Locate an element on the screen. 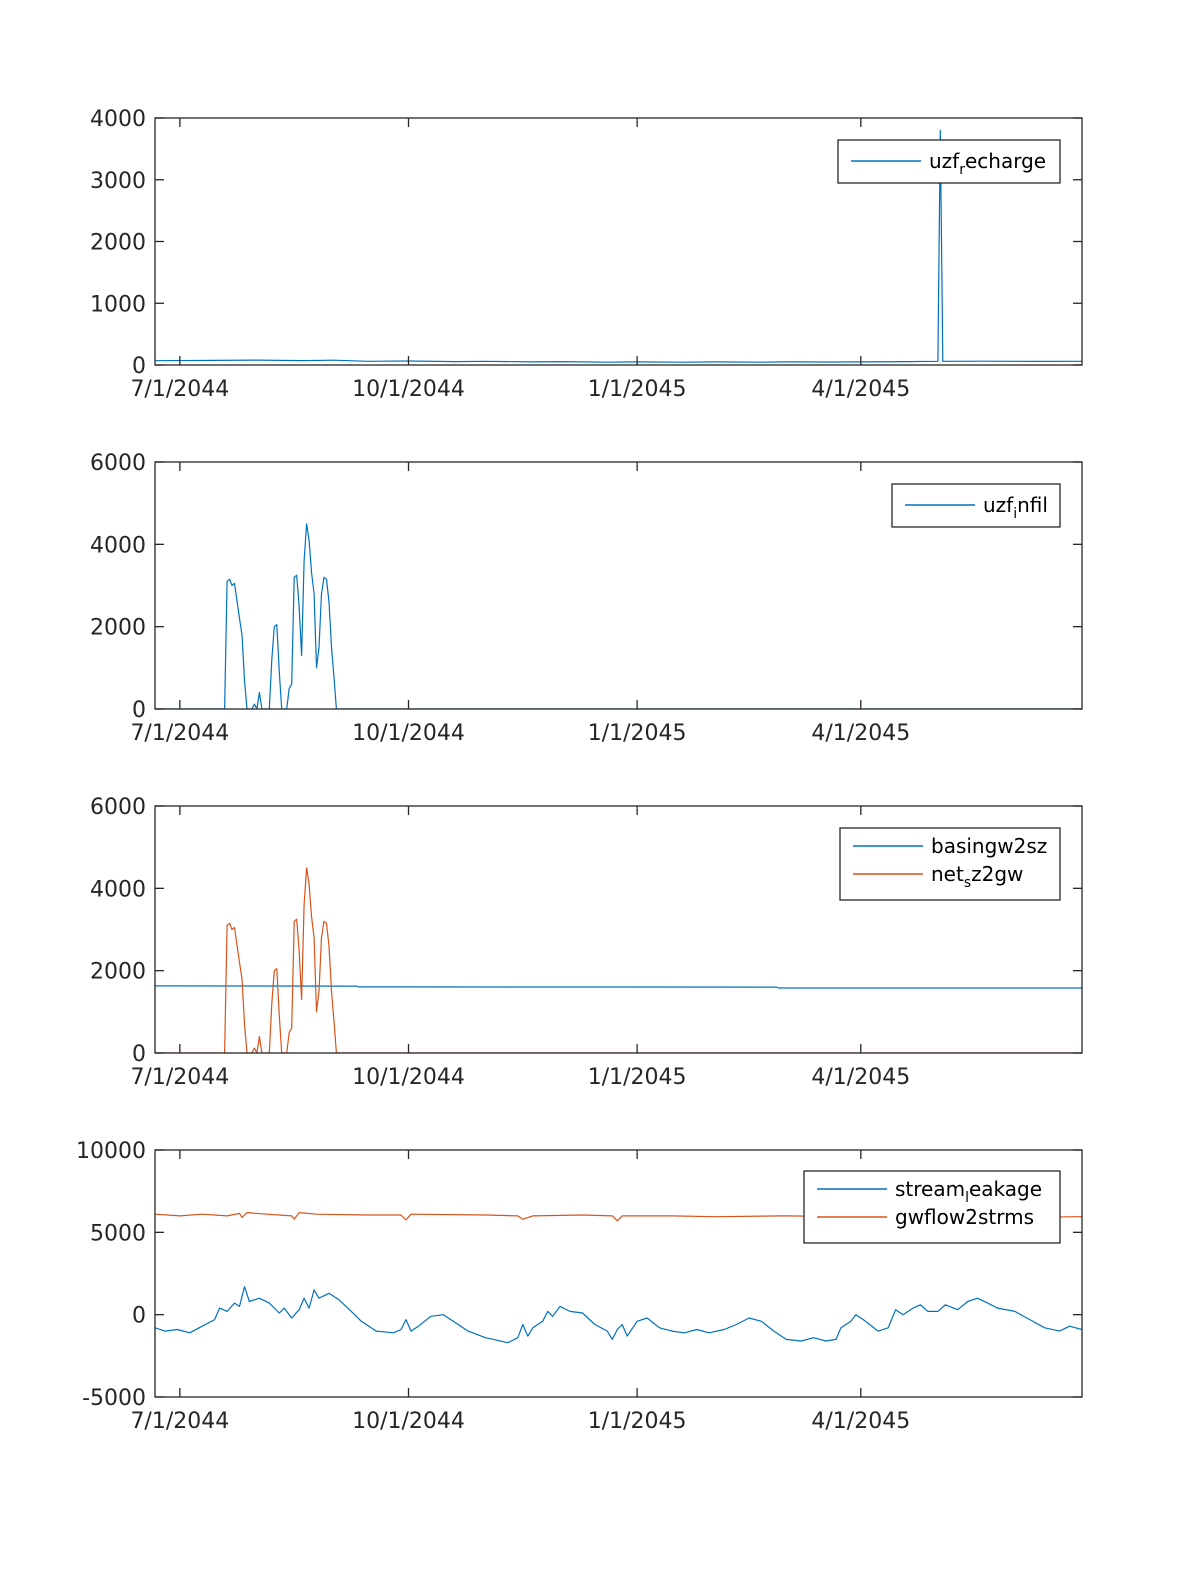 This screenshot has height=1575, width=1200. legend: basingw2sz netsz2gw is located at coordinates (950, 864).